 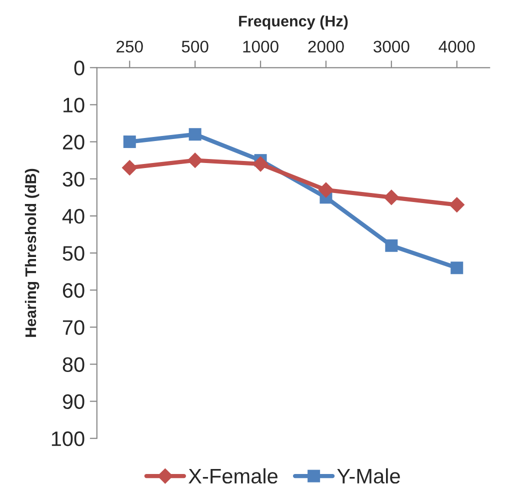 What do you see at coordinates (129, 46) in the screenshot?
I see `x-tick-label: 250` at bounding box center [129, 46].